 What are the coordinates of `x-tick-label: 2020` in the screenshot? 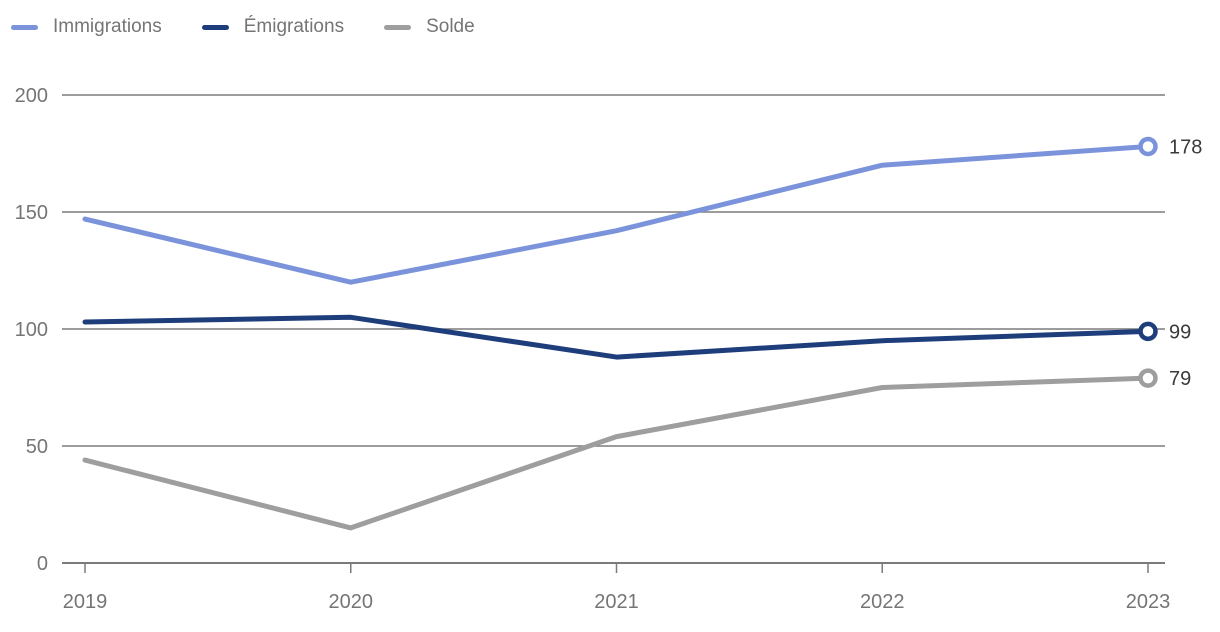 It's located at (351, 602).